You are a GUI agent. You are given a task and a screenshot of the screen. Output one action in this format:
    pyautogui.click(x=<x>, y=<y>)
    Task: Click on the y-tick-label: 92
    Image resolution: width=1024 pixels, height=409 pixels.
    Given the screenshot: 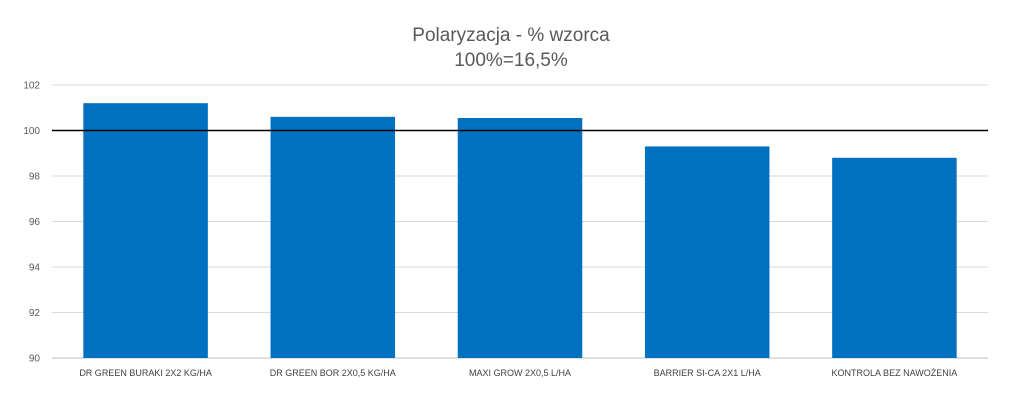 What is the action you would take?
    pyautogui.click(x=35, y=313)
    